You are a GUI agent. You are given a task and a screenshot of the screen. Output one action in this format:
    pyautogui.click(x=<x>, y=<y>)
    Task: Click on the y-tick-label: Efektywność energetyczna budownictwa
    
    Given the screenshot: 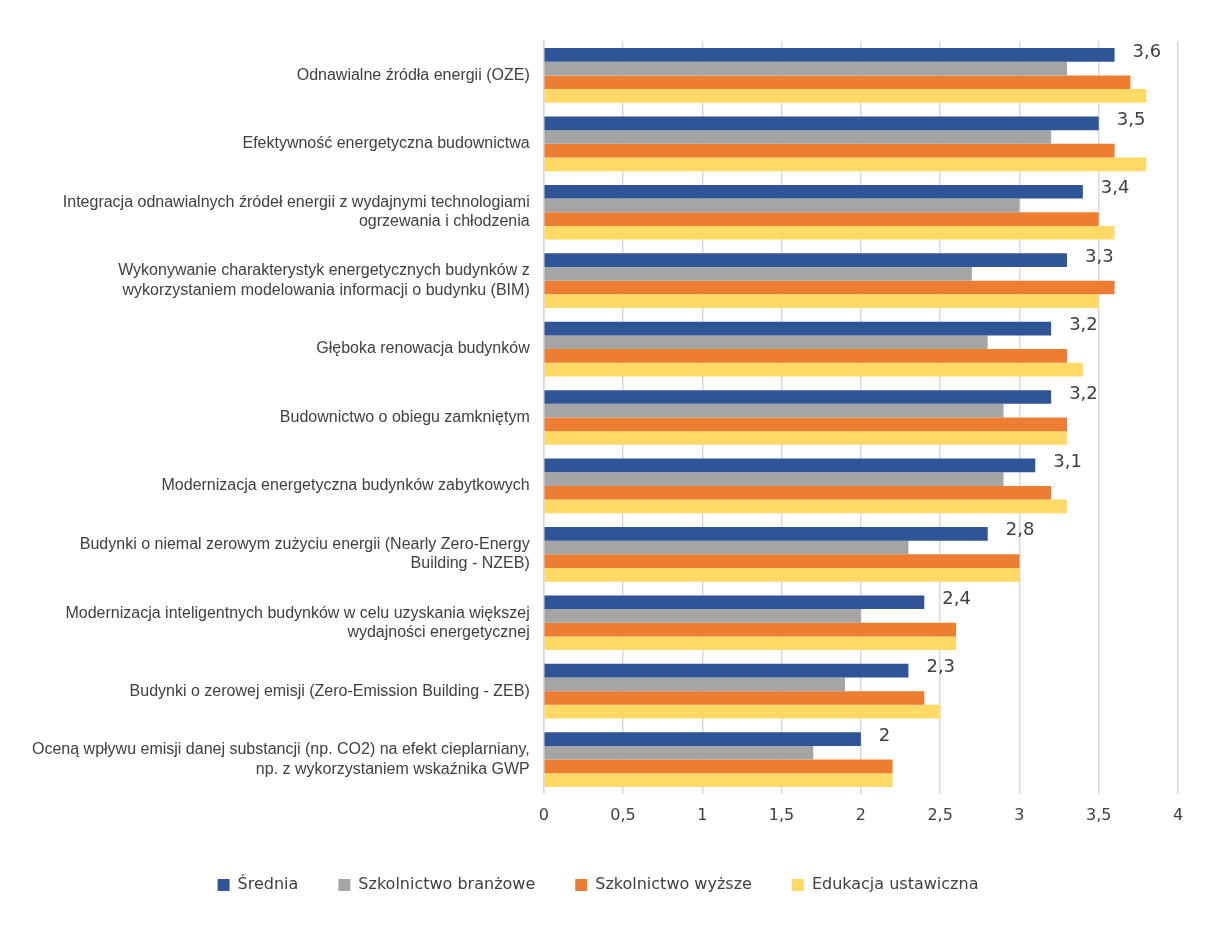 What is the action you would take?
    pyautogui.click(x=386, y=143)
    